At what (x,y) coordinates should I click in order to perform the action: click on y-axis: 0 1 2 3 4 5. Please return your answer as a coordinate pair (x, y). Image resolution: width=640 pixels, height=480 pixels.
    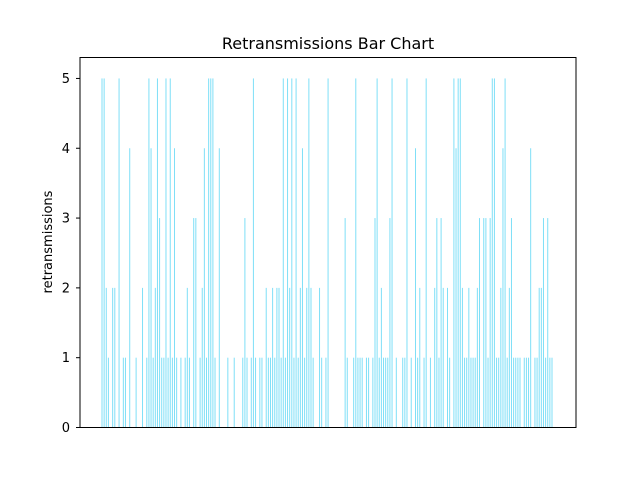
    Looking at the image, I should click on (71, 254).